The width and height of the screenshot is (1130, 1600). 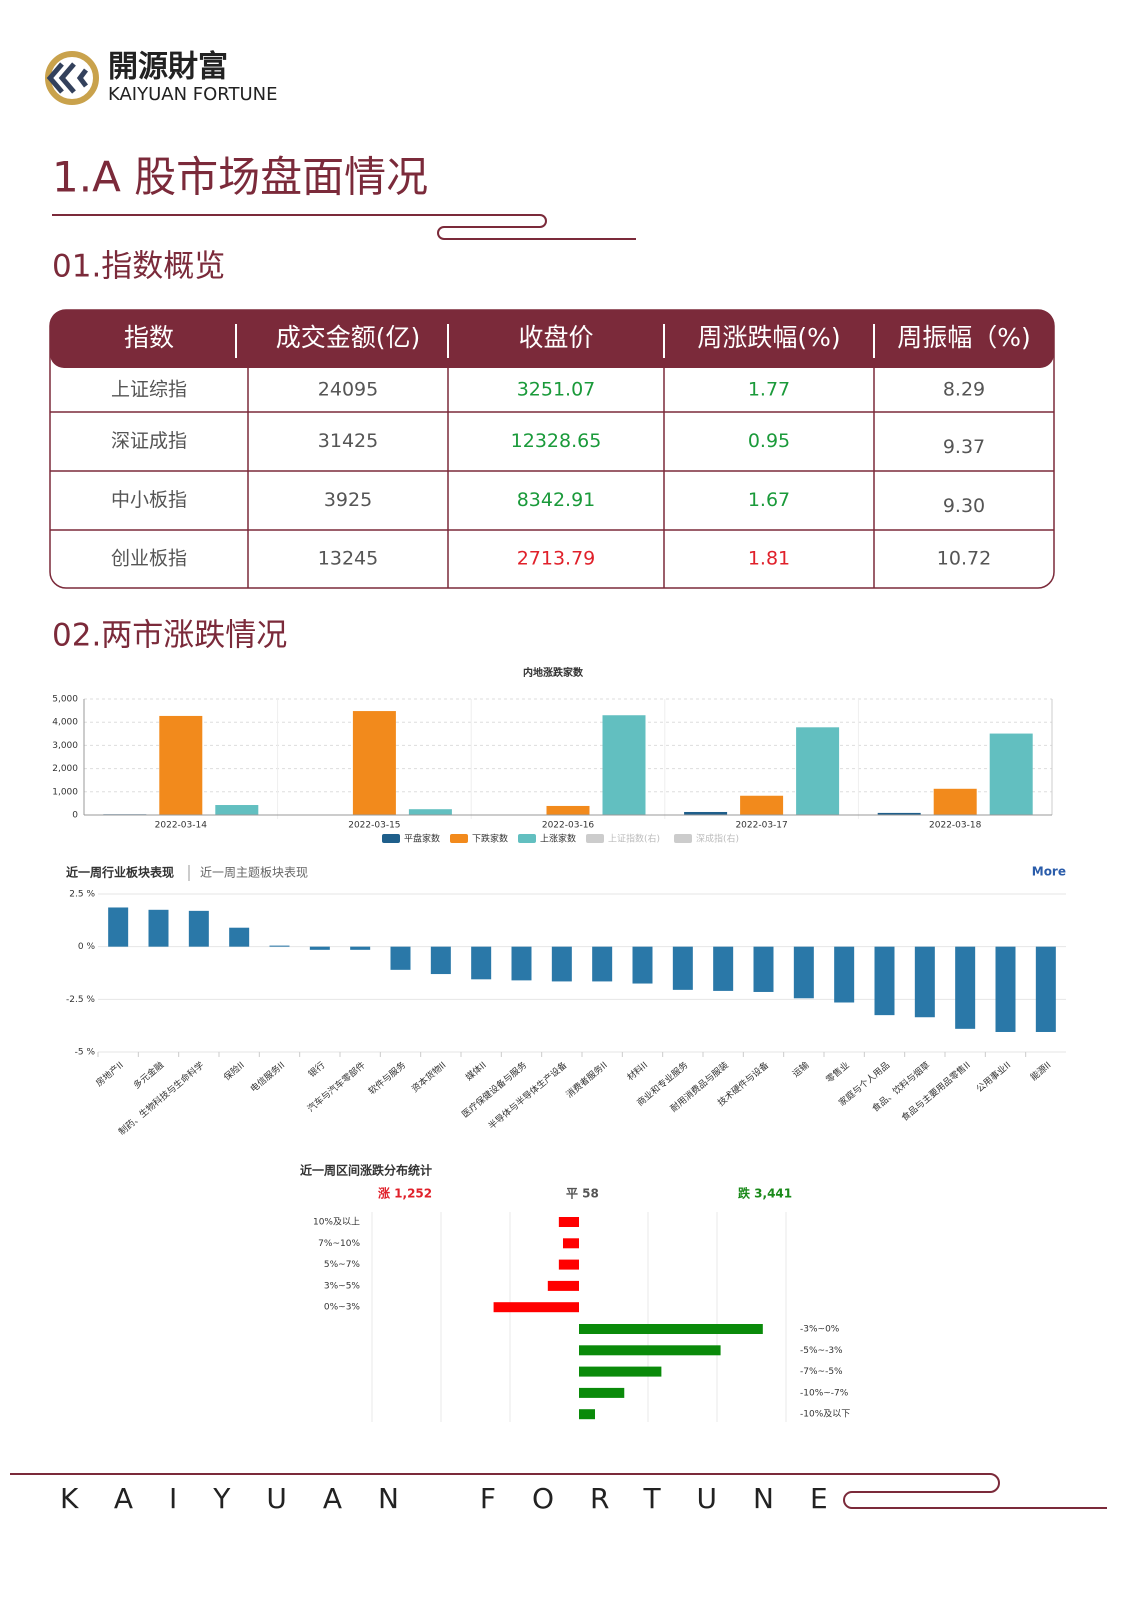 I want to click on more-link: More, so click(x=1049, y=872).